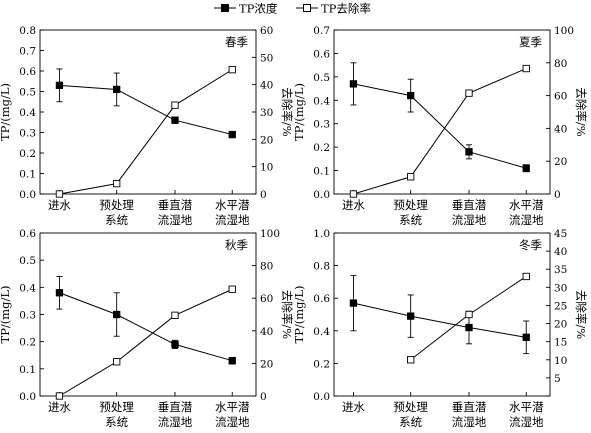 This screenshot has width=591, height=433. I want to click on y-tick-label-right: 10, so click(266, 168).